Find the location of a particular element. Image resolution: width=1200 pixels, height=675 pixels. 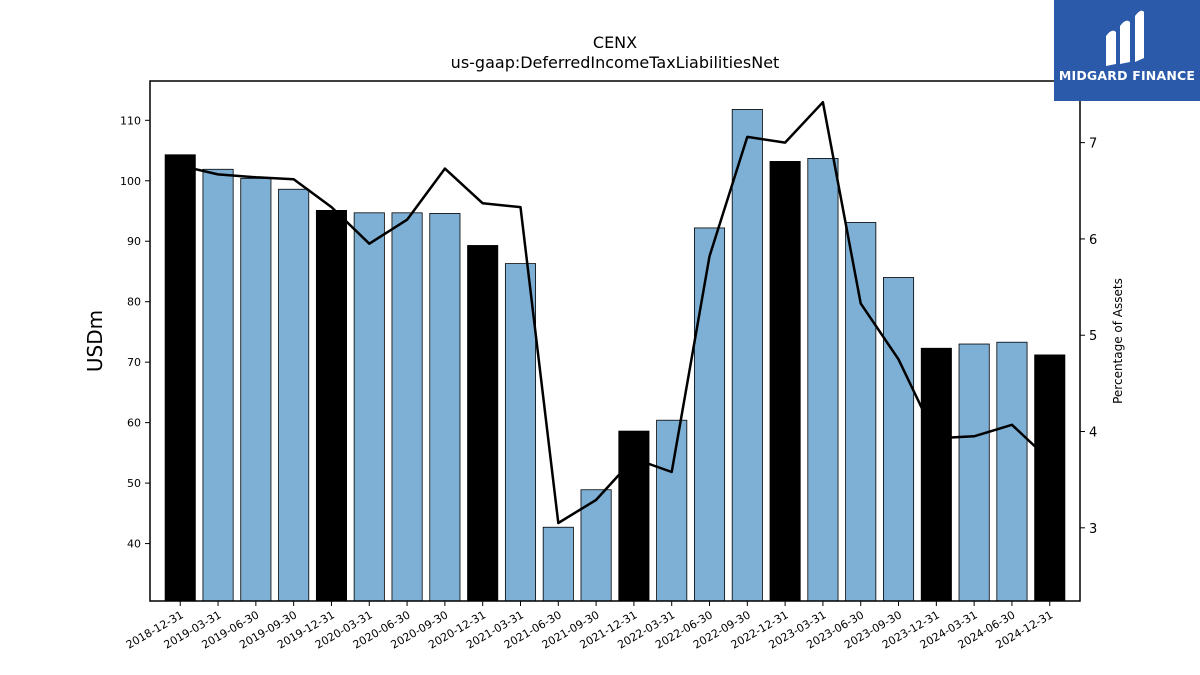

y-tick-label: 50 is located at coordinates (134, 483).